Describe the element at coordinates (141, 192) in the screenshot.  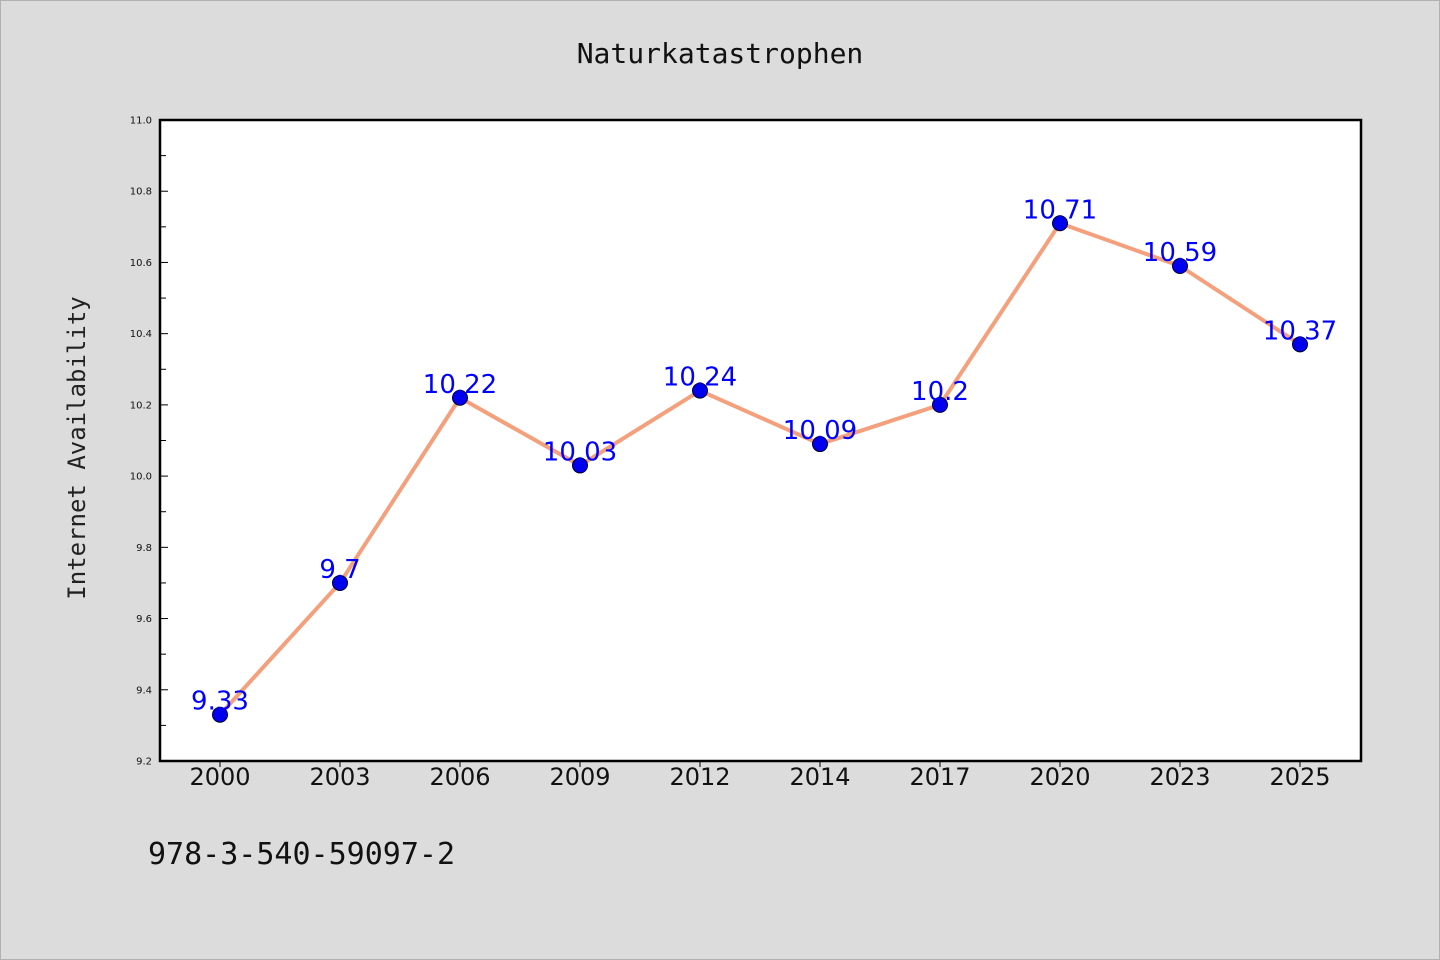
I see `y-tick-label: 10.8` at that location.